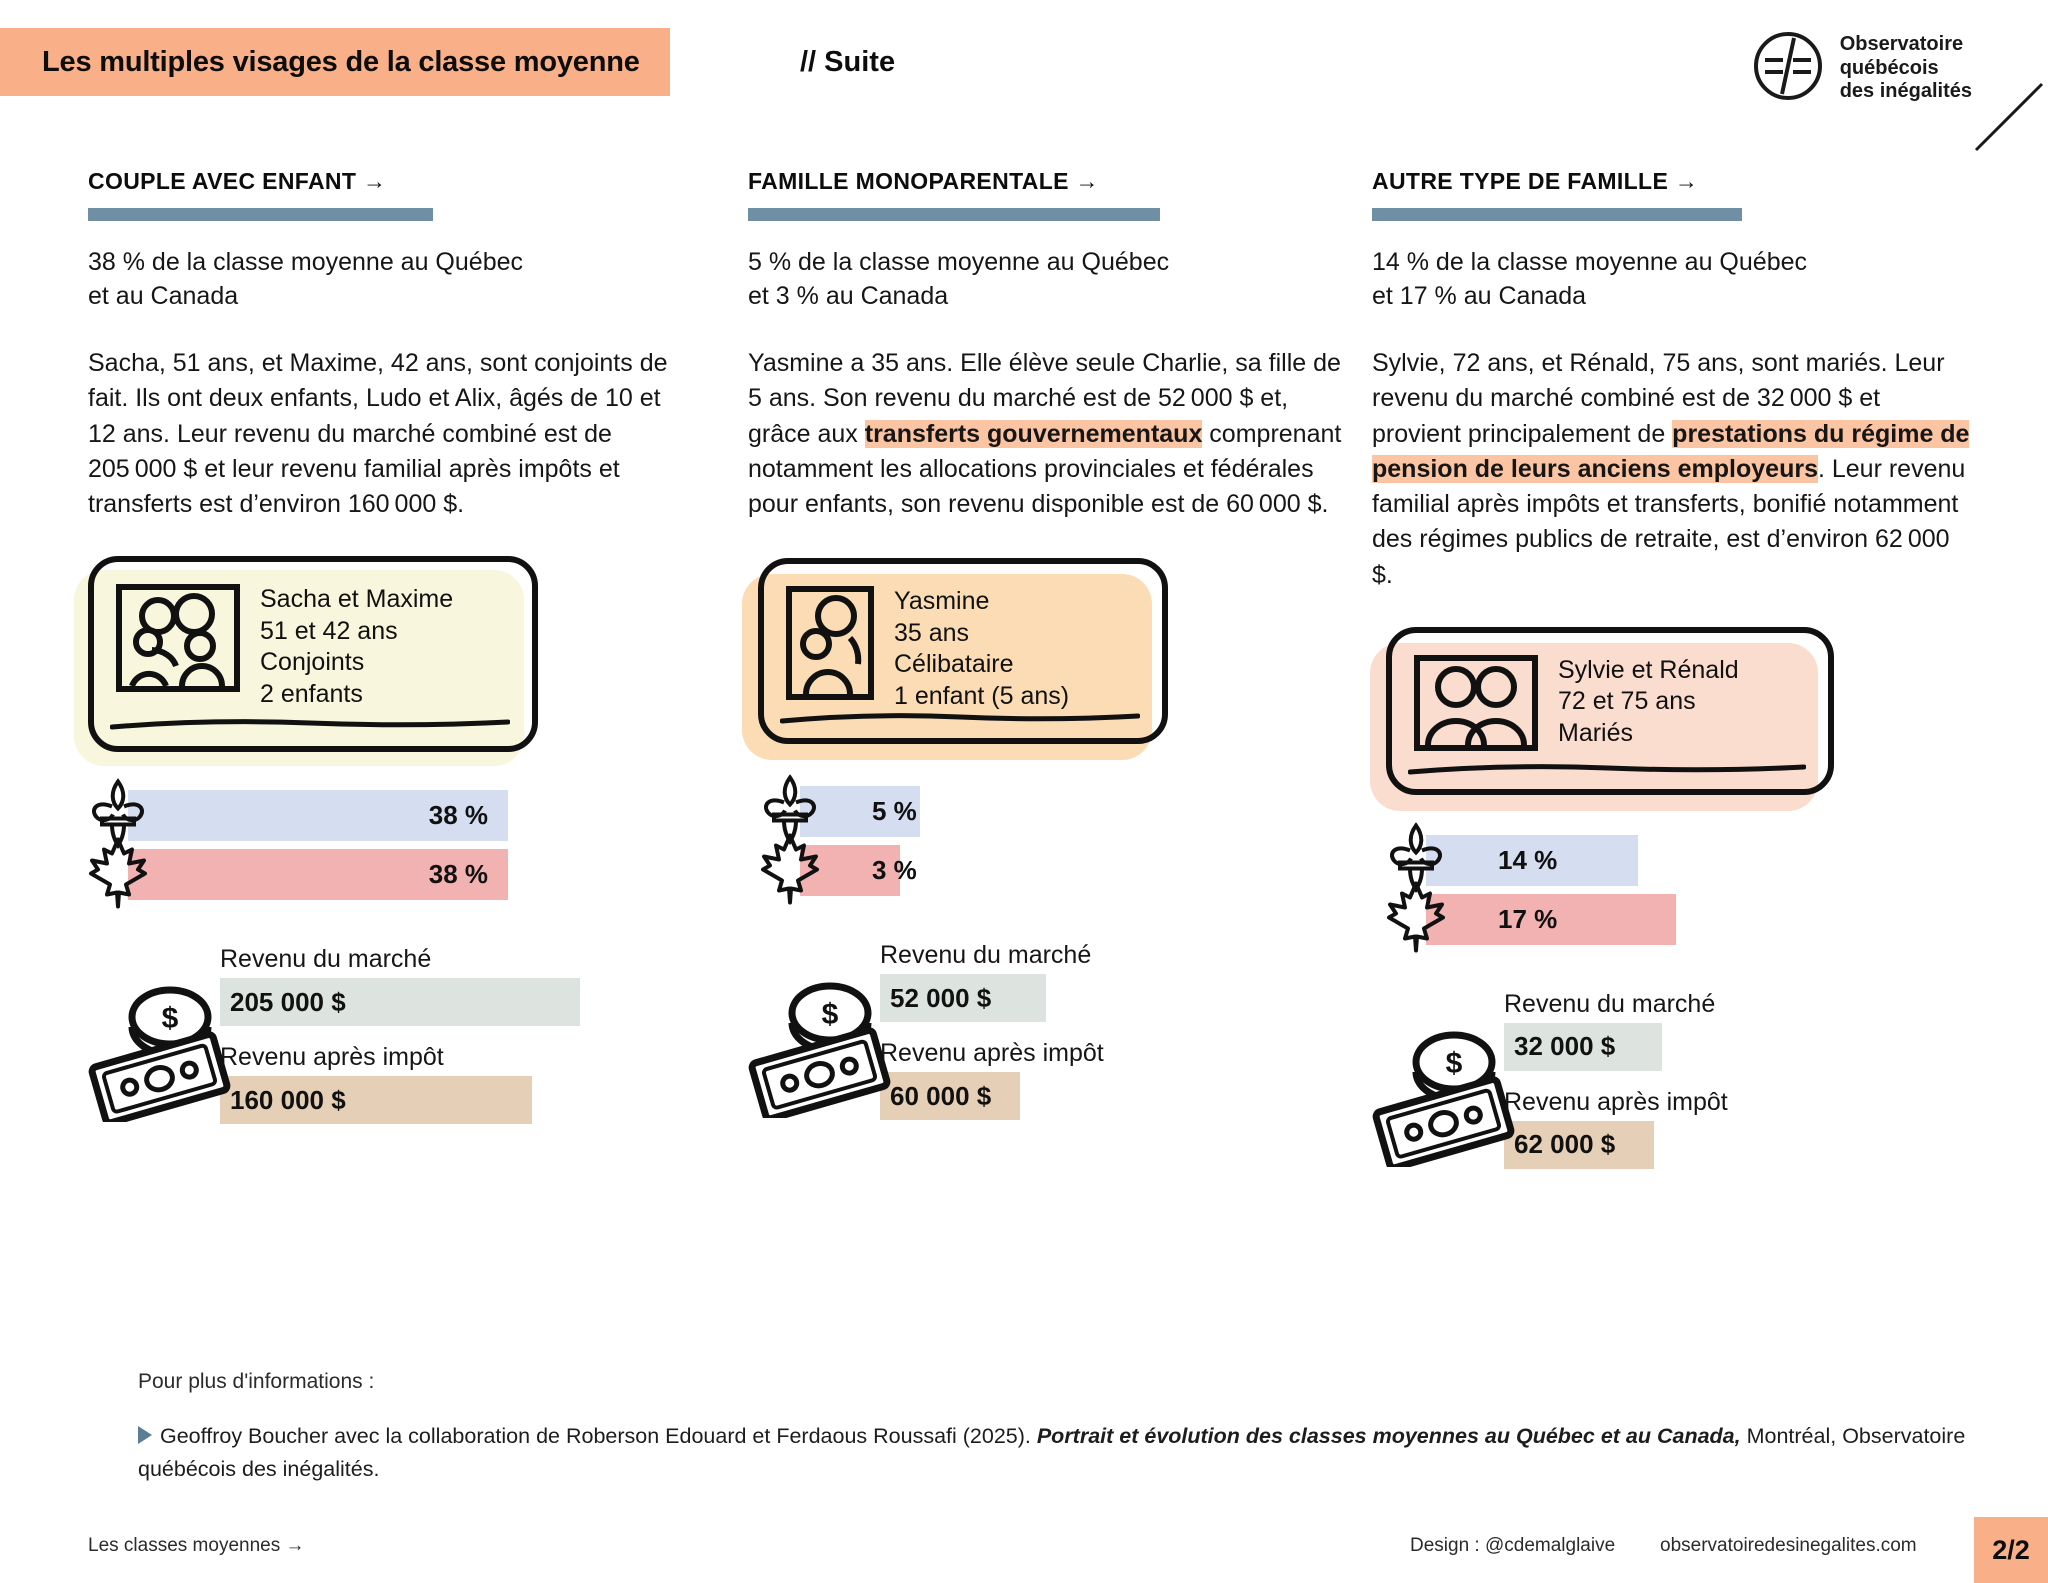  What do you see at coordinates (376, 1100) in the screenshot?
I see `income-bar-after-tax: 160 000 $` at bounding box center [376, 1100].